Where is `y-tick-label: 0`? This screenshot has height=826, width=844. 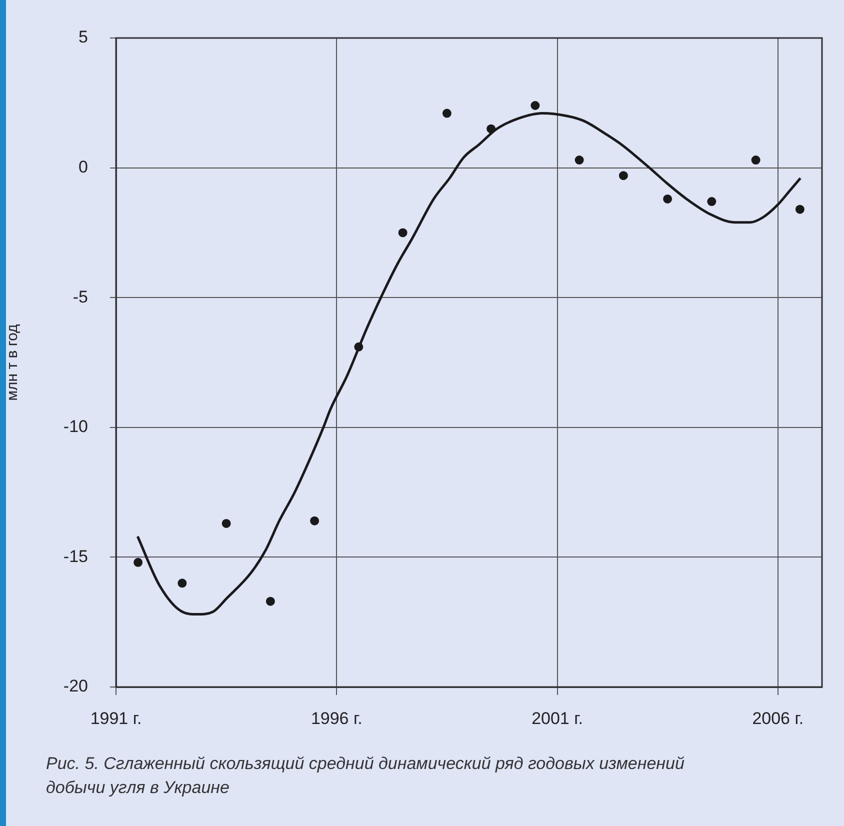 y-tick-label: 0 is located at coordinates (83, 166).